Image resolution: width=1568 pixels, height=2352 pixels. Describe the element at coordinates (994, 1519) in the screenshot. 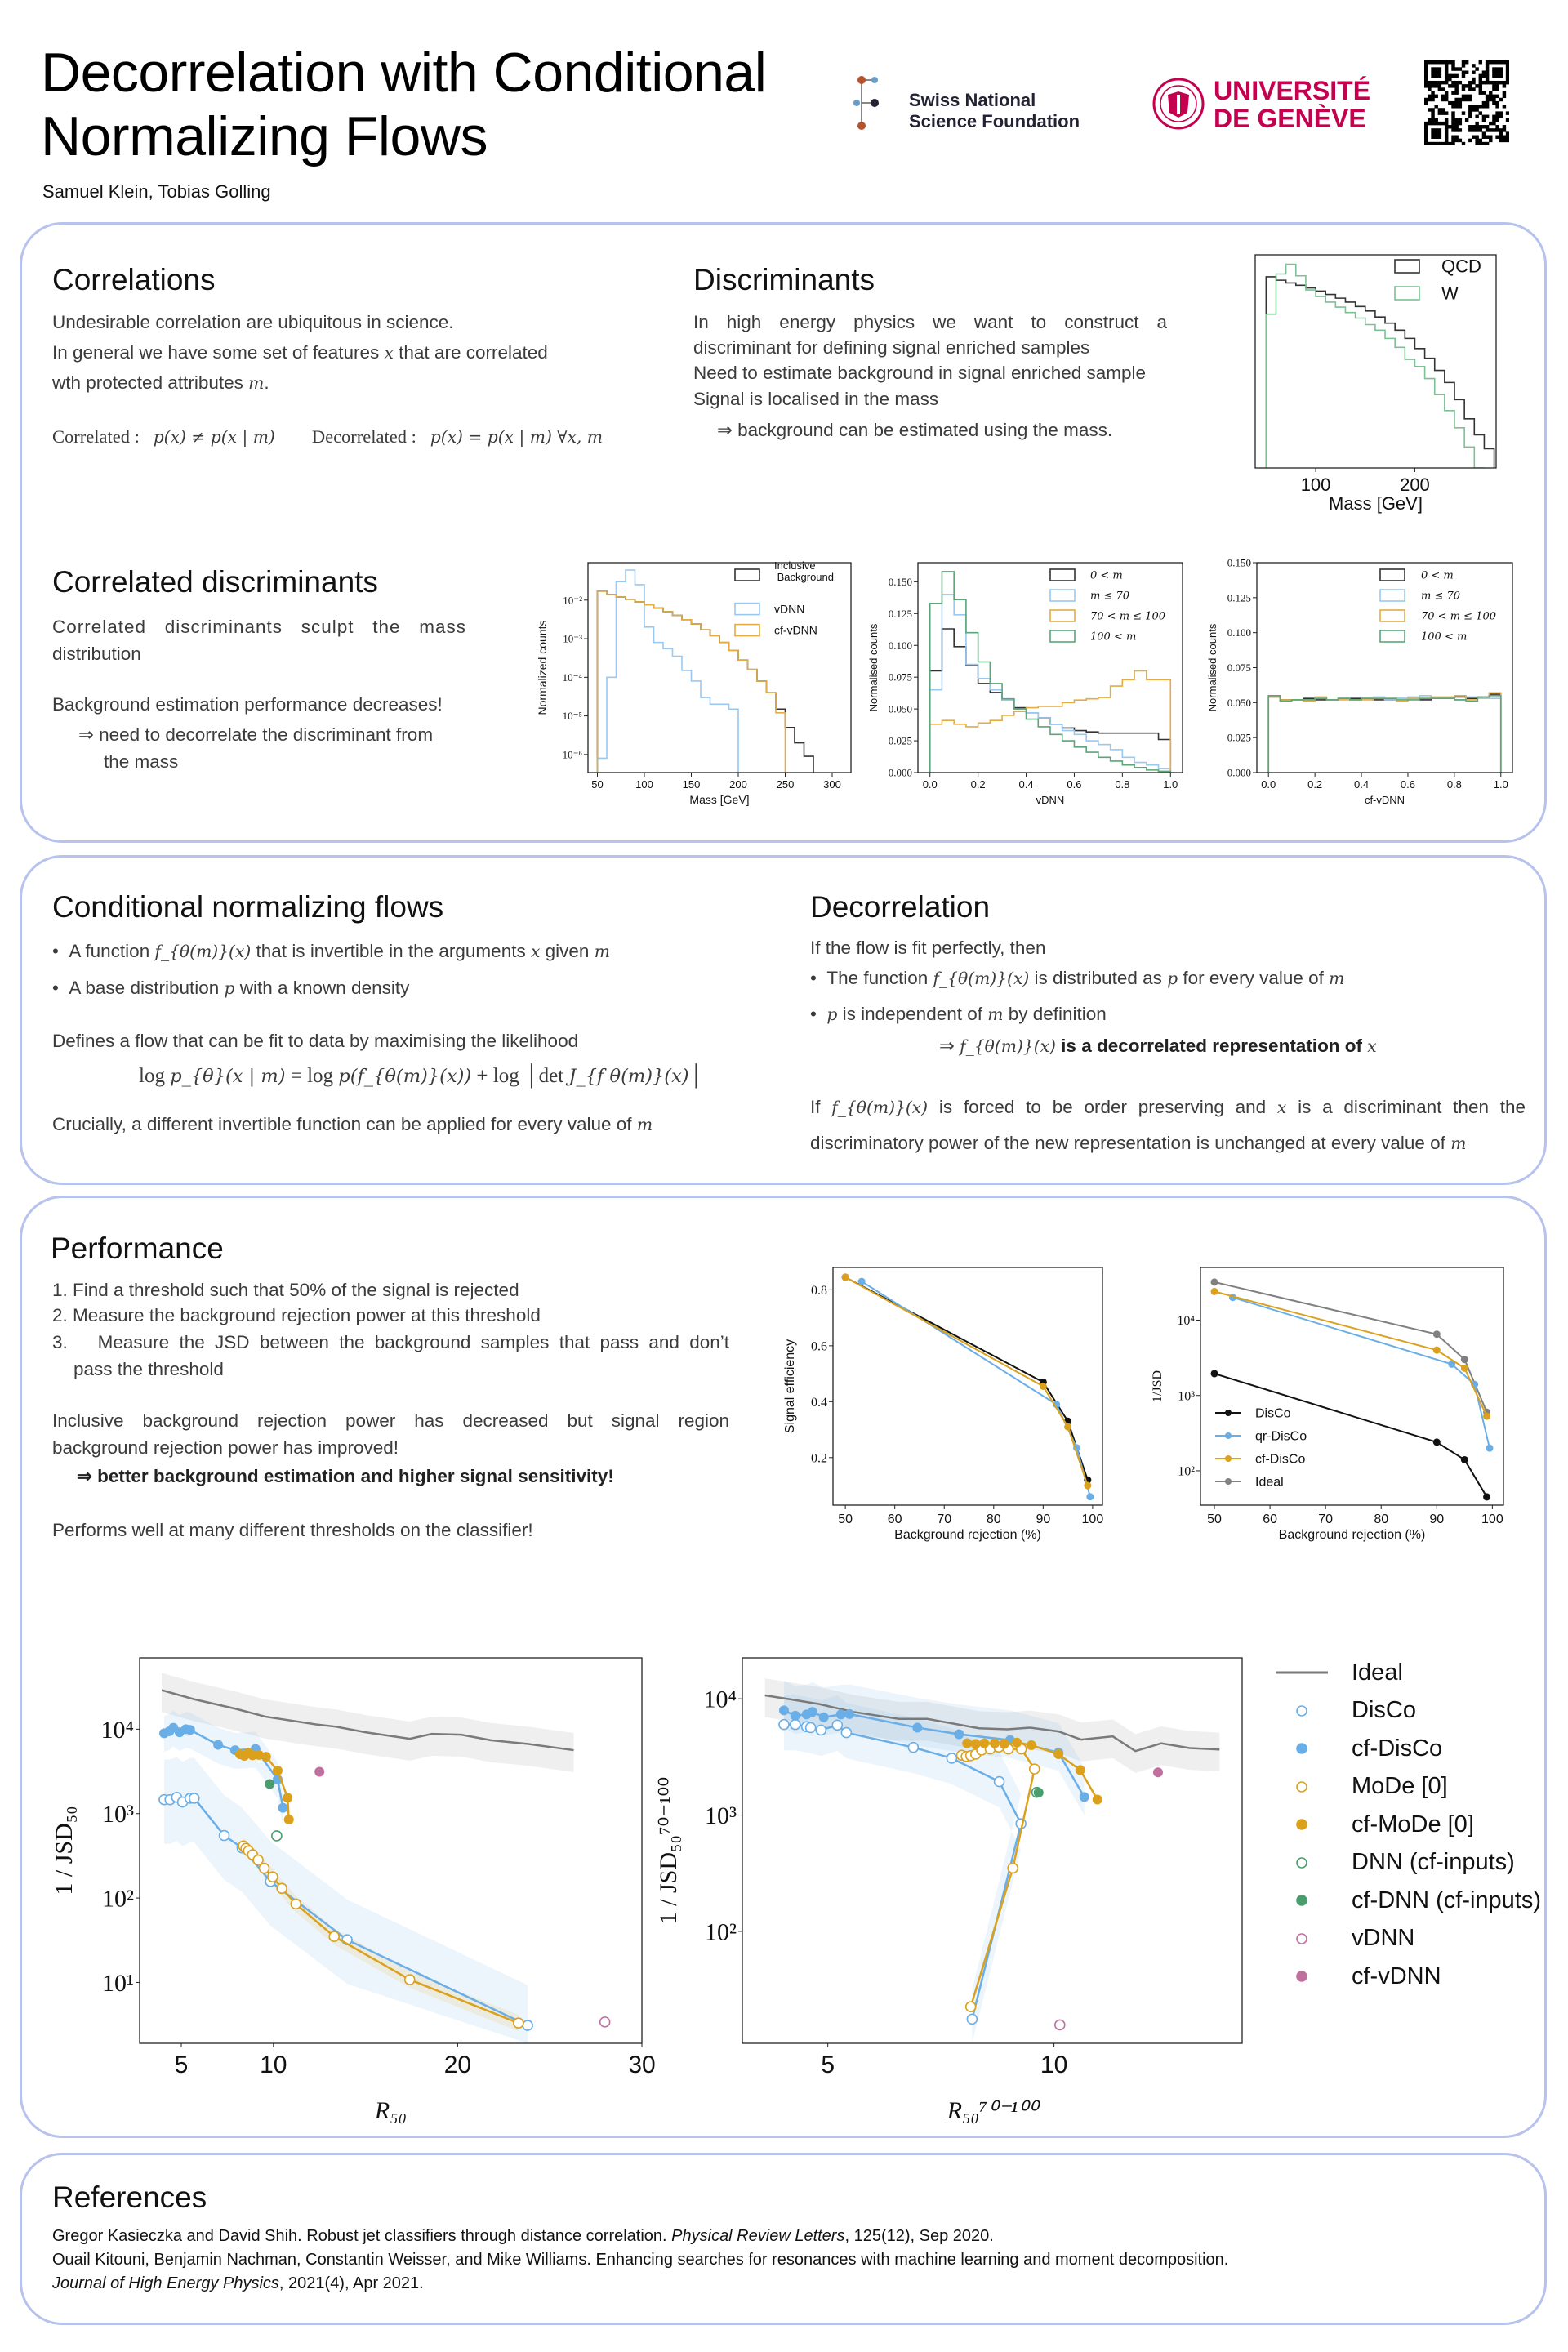

I see `x-tick-label: 80` at that location.